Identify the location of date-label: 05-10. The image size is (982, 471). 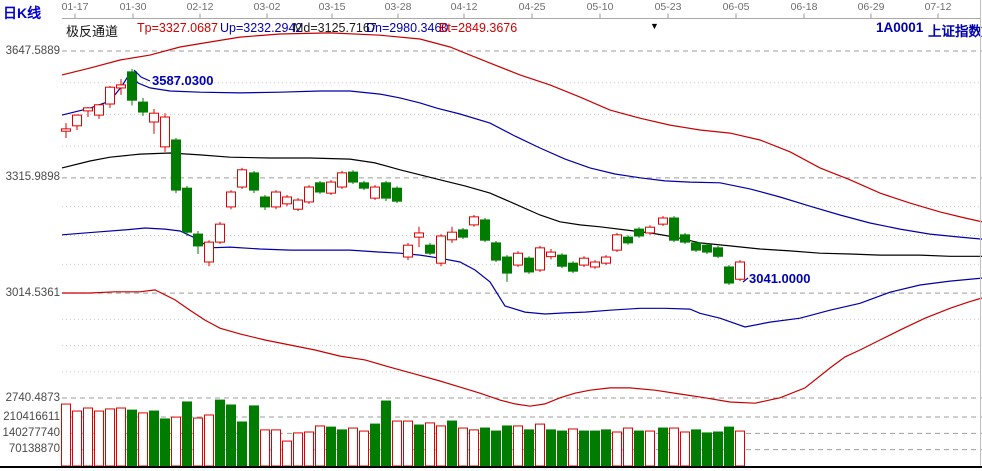
(600, 7).